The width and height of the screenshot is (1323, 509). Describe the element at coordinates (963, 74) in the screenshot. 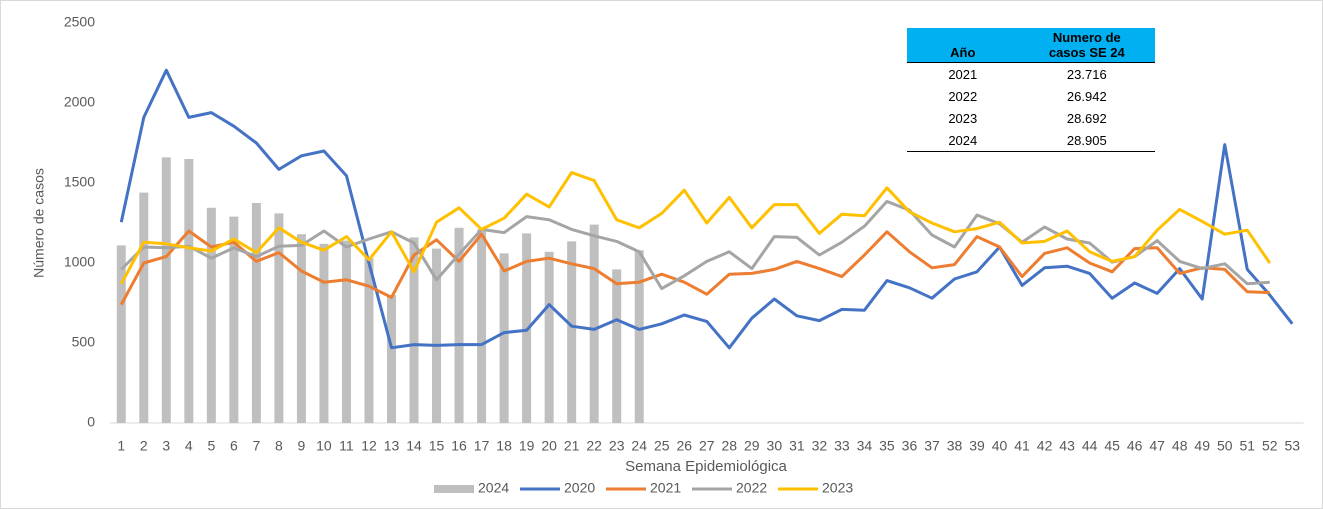

I see `table-cell: 2021` at that location.